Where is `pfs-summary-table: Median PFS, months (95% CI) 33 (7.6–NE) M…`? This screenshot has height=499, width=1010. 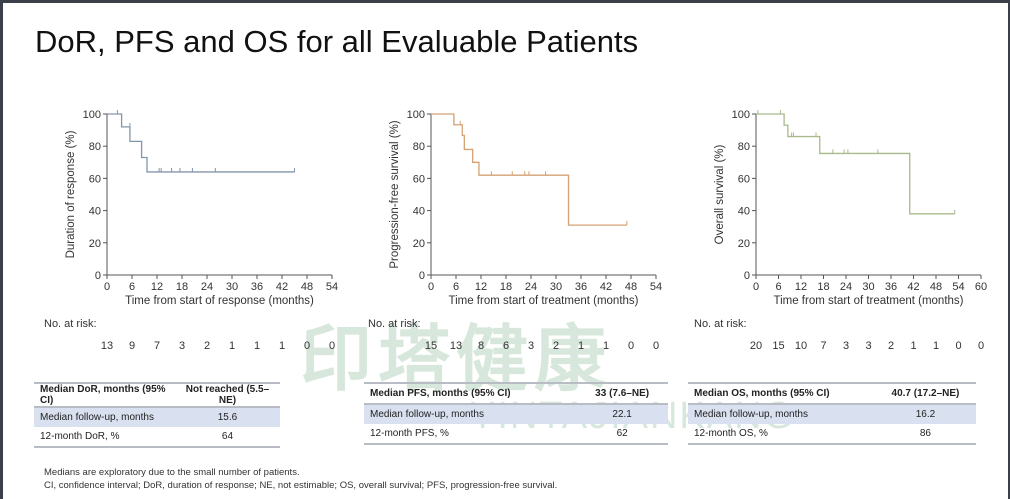
pfs-summary-table: Median PFS, months (95% CI) 33 (7.6–NE) M… is located at coordinates (516, 413).